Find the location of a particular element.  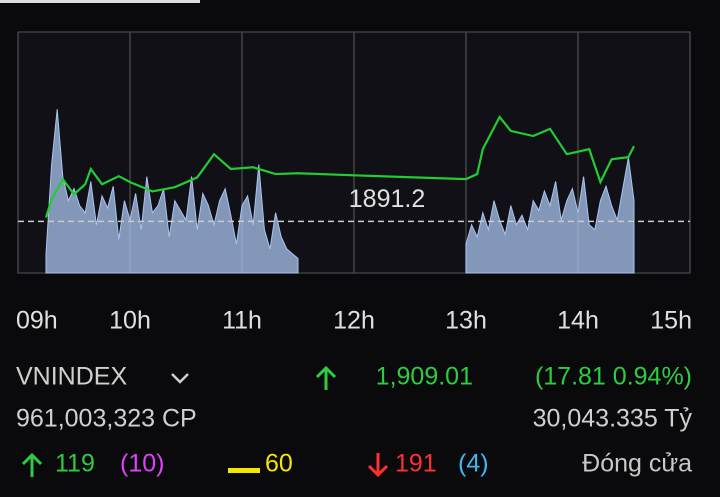

x-axis: 09h 10h 11h 12h 13h 14h 15h is located at coordinates (354, 321).